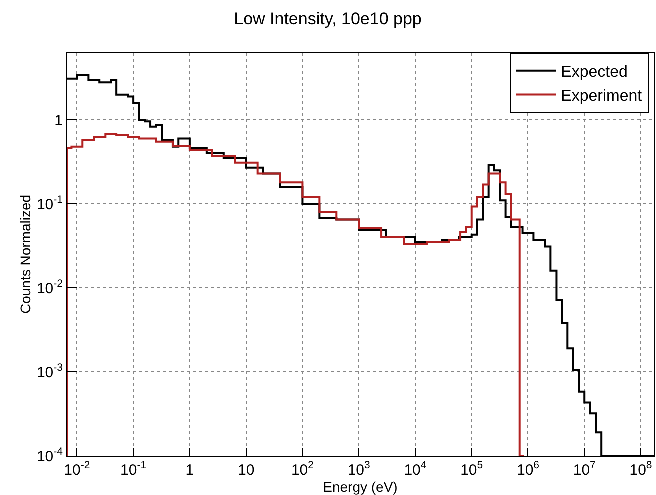 This screenshot has height=495, width=656. What do you see at coordinates (594, 73) in the screenshot?
I see `legend-label: Expected` at bounding box center [594, 73].